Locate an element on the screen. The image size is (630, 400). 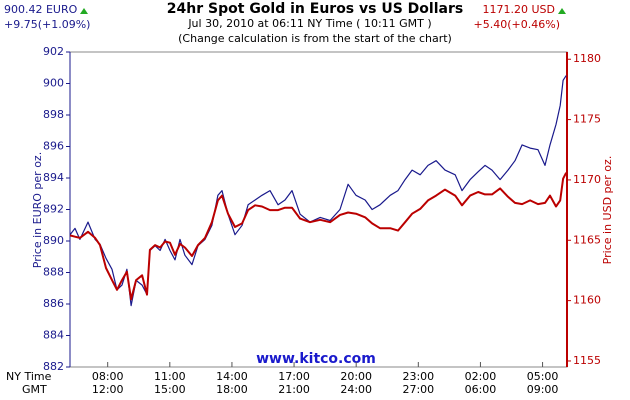
x-tick-label: 23:00 is located at coordinates (418, 376).